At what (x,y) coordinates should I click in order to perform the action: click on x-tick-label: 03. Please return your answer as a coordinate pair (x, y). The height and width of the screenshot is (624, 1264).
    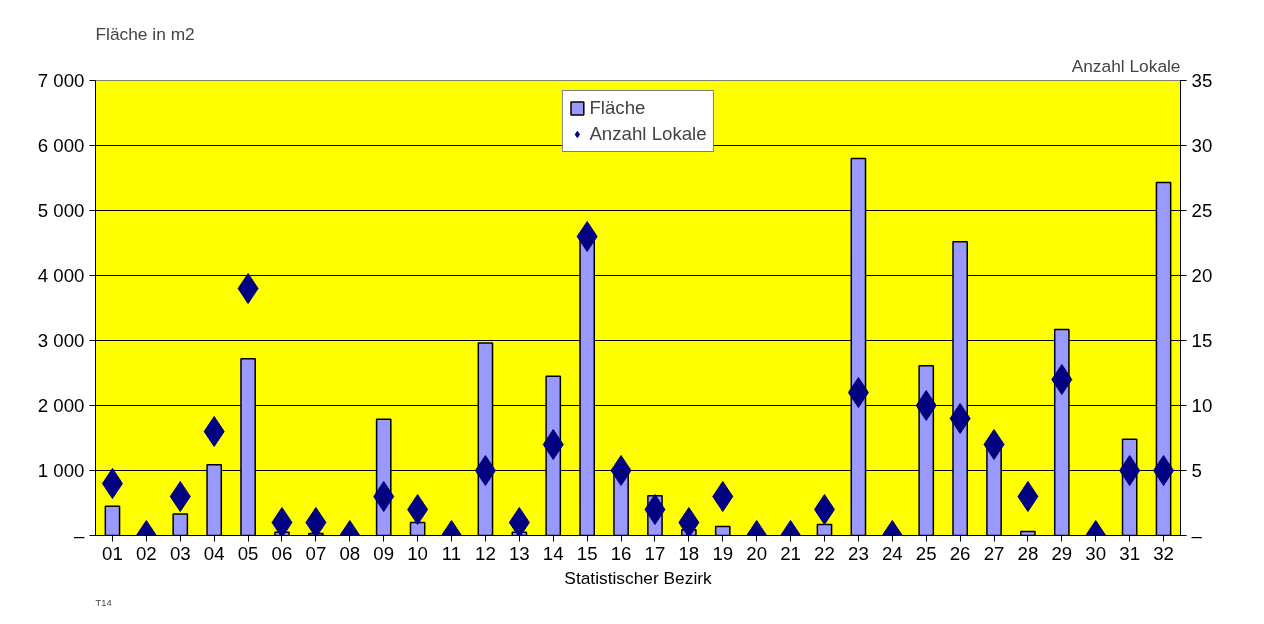
    Looking at the image, I should click on (180, 553).